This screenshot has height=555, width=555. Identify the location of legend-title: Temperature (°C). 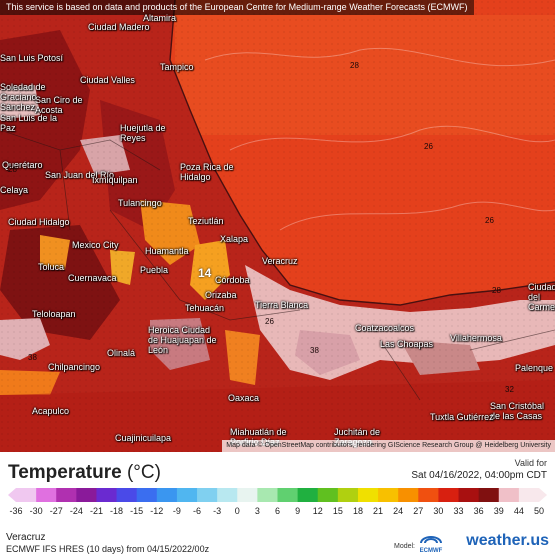
(84, 473).